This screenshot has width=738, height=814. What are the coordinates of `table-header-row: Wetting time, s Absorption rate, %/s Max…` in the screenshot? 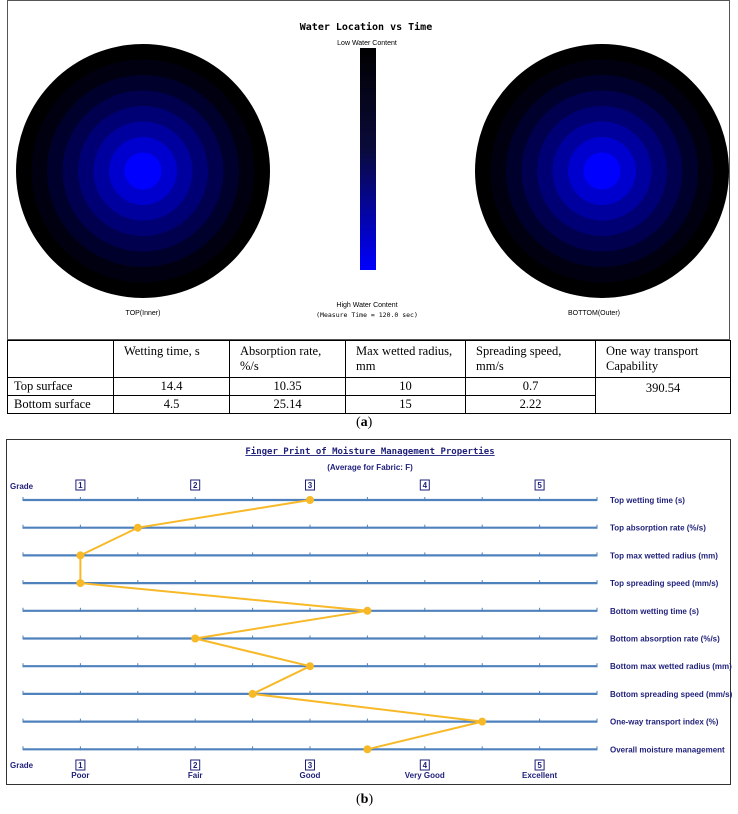 It's located at (369, 359).